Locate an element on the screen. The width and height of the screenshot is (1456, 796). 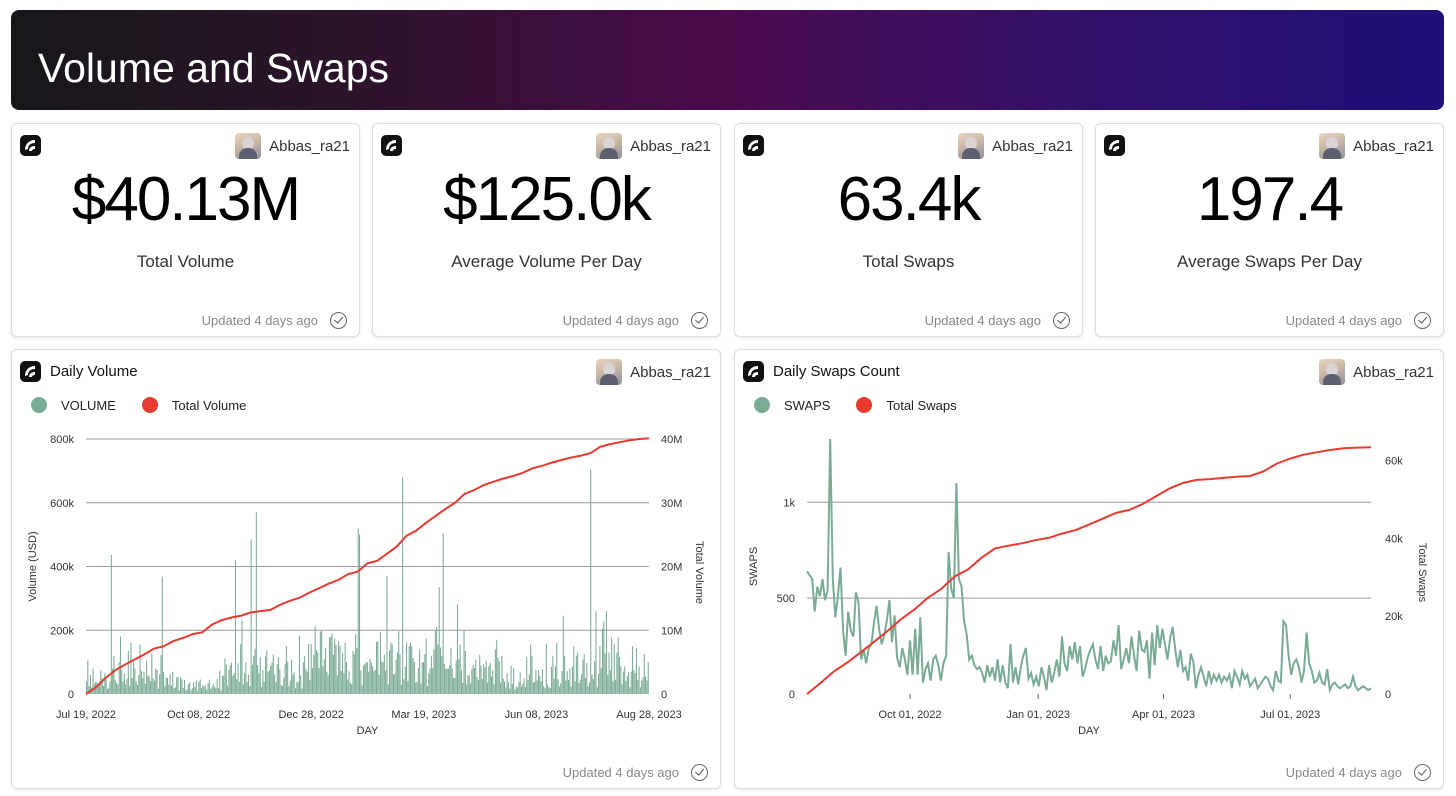
legend-item-volume: VOLUME is located at coordinates (73, 405).